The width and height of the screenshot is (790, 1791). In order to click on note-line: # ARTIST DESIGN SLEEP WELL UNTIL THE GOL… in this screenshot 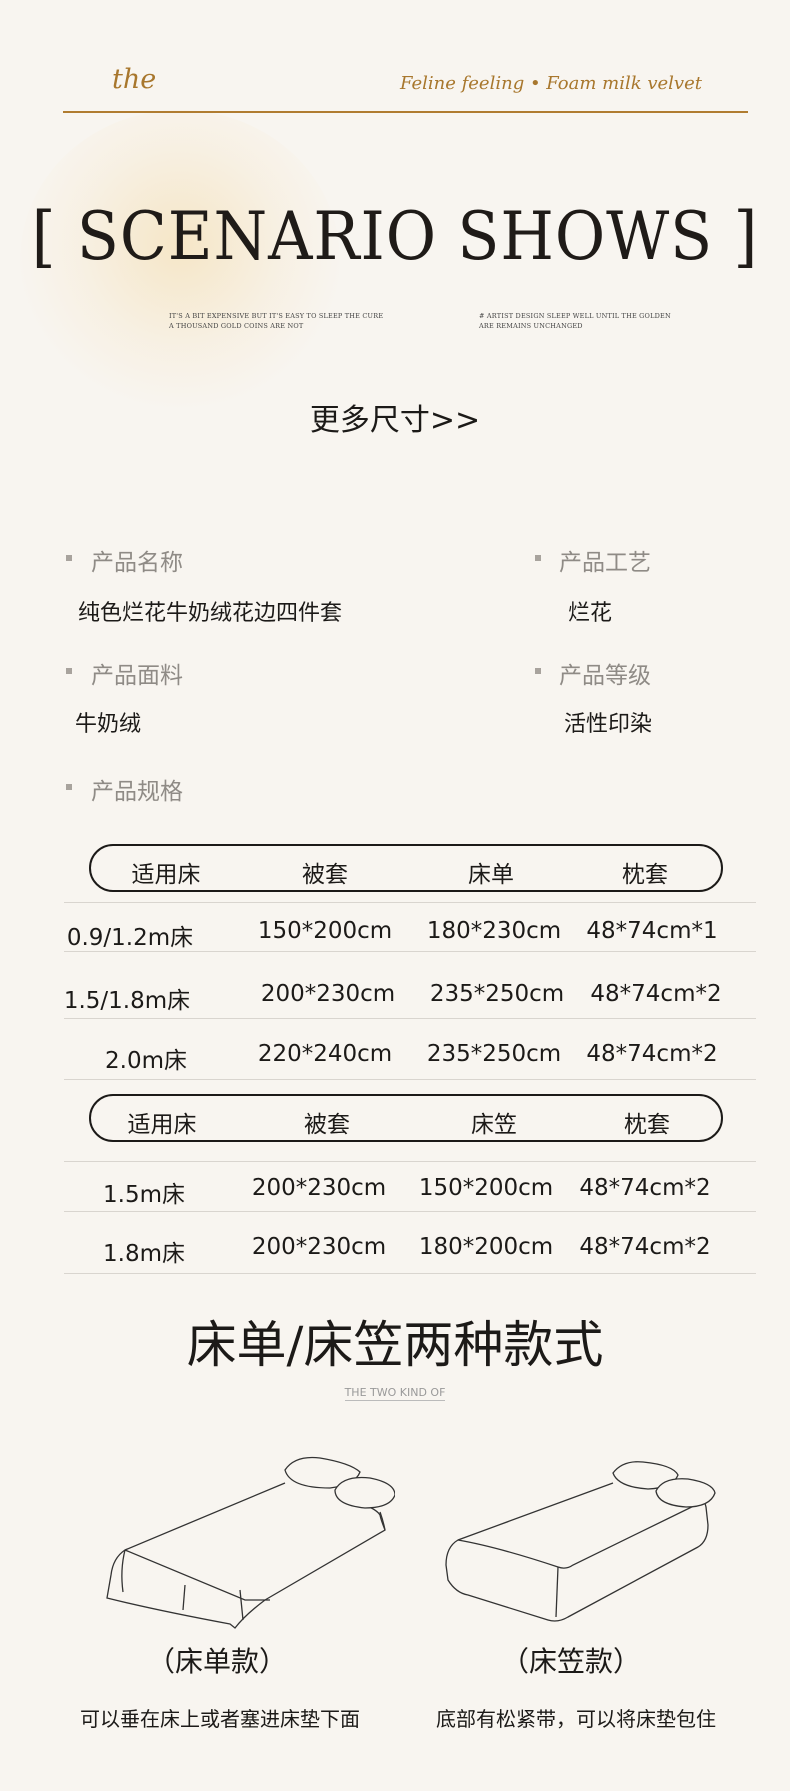, I will do `click(575, 316)`.